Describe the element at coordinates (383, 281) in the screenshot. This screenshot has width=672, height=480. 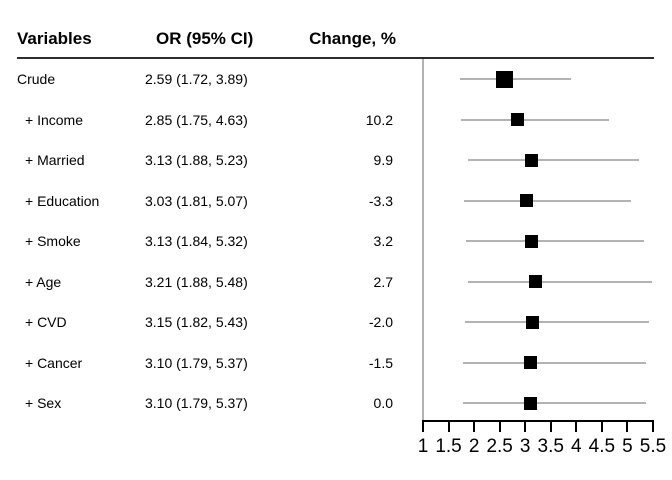
I see `change-value: 2.7` at that location.